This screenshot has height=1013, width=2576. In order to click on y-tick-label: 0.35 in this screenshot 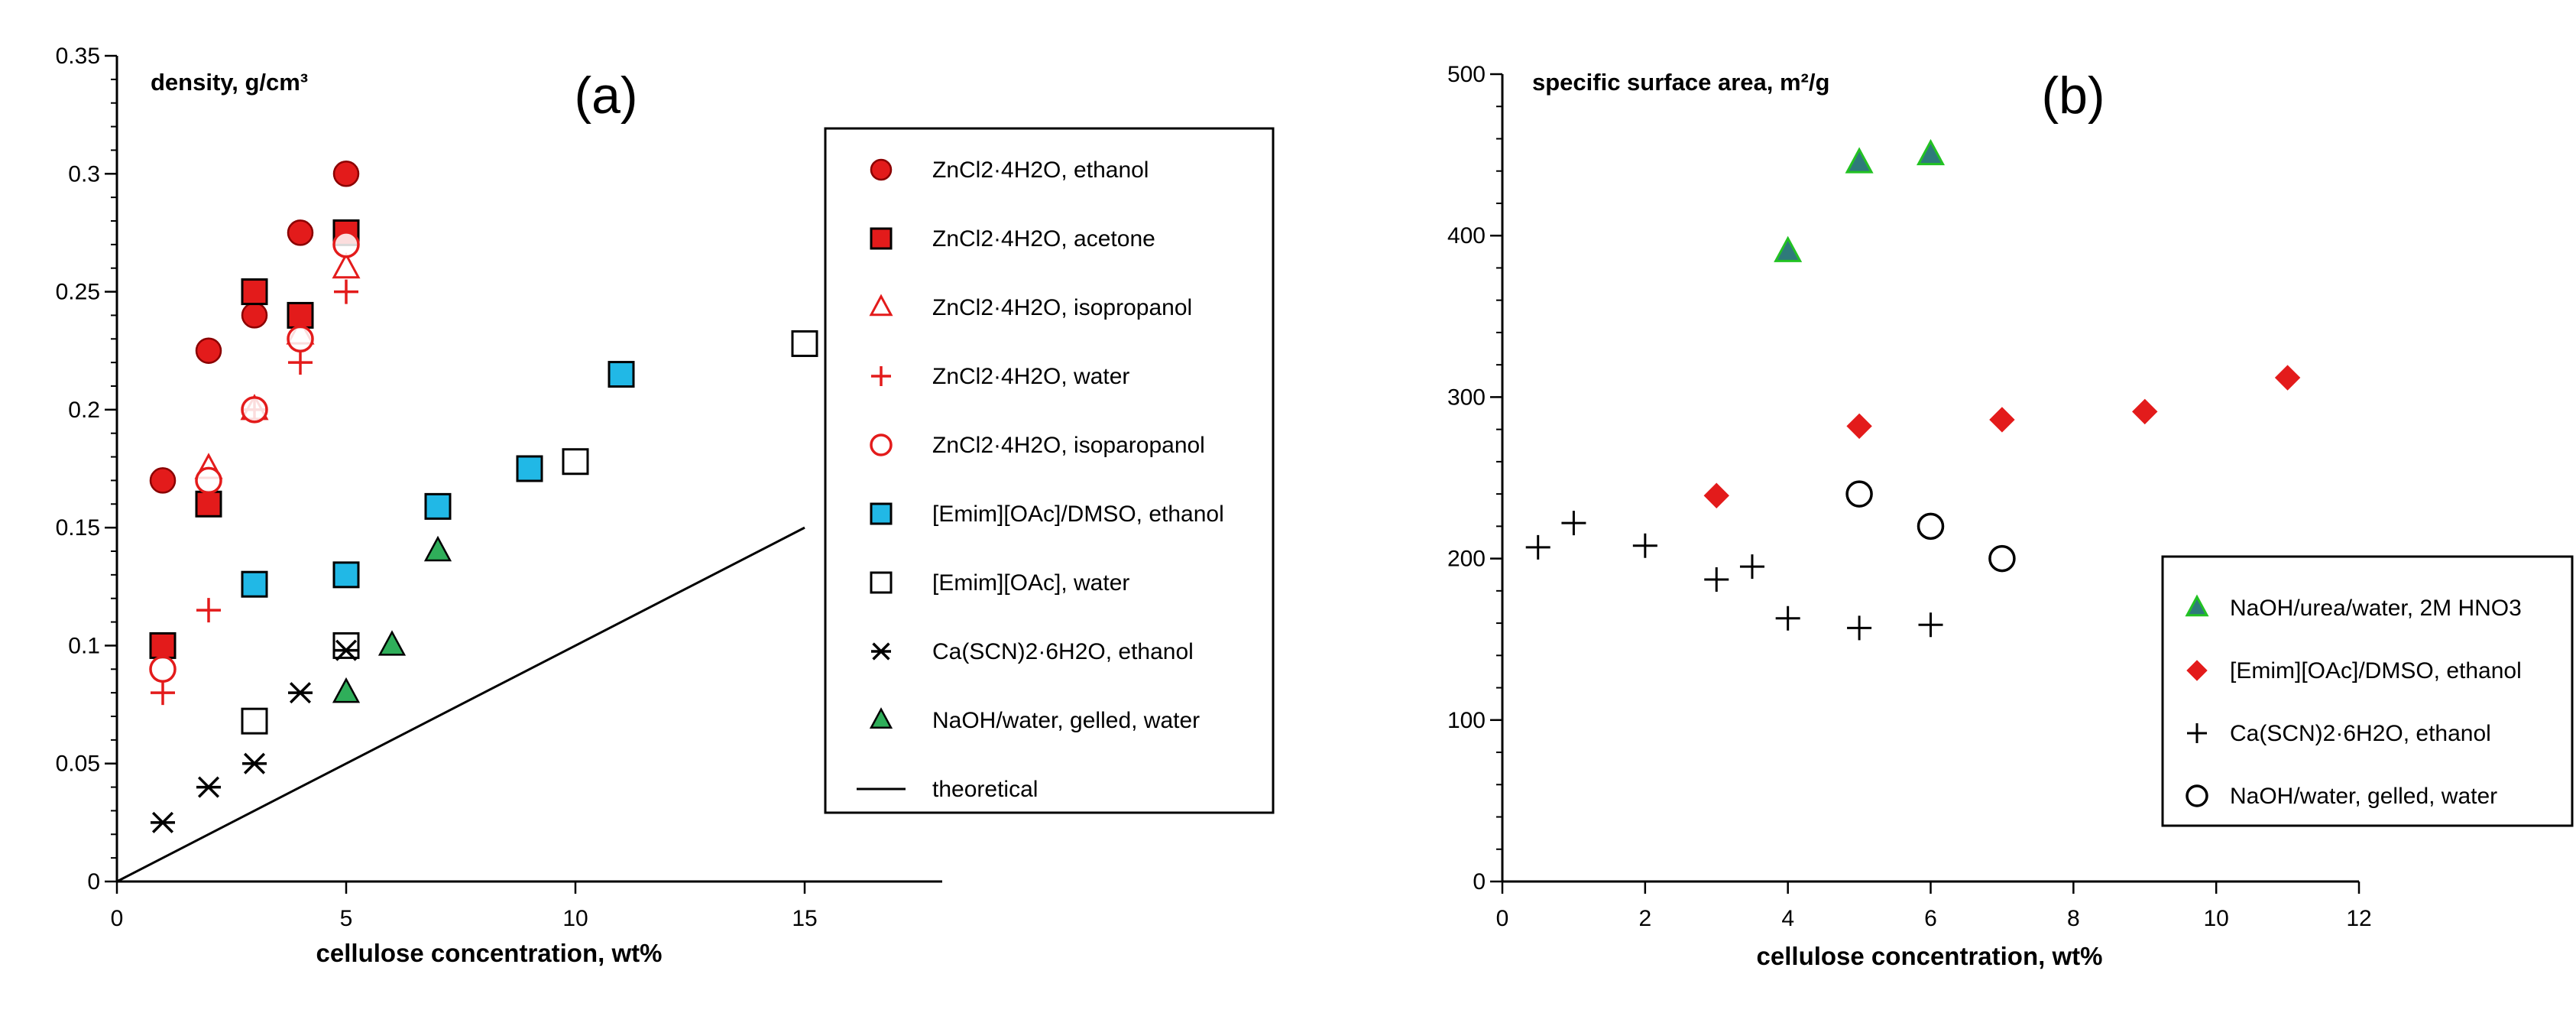, I will do `click(78, 56)`.